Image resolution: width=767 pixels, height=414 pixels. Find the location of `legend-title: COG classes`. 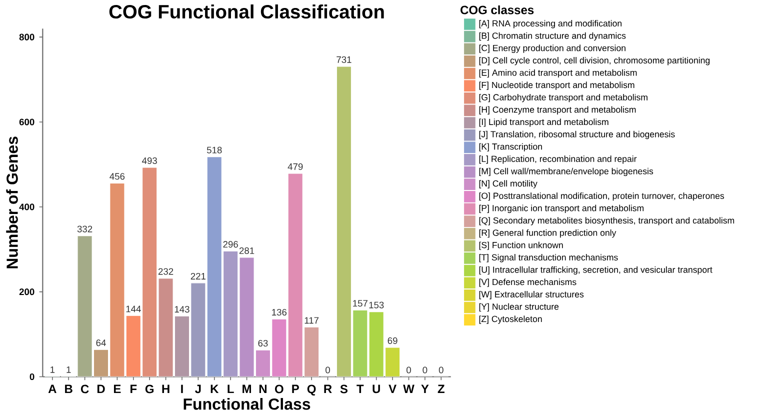

legend-title: COG classes is located at coordinates (497, 9).